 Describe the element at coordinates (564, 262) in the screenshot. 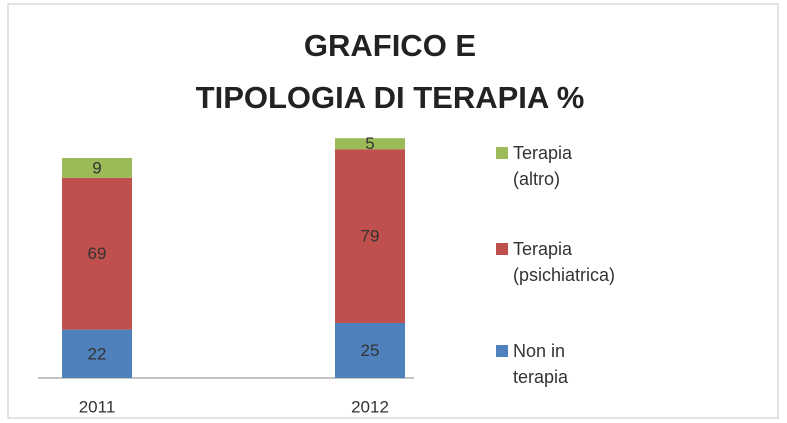

I see `legend-label: Terapia (psichiatrica)` at that location.